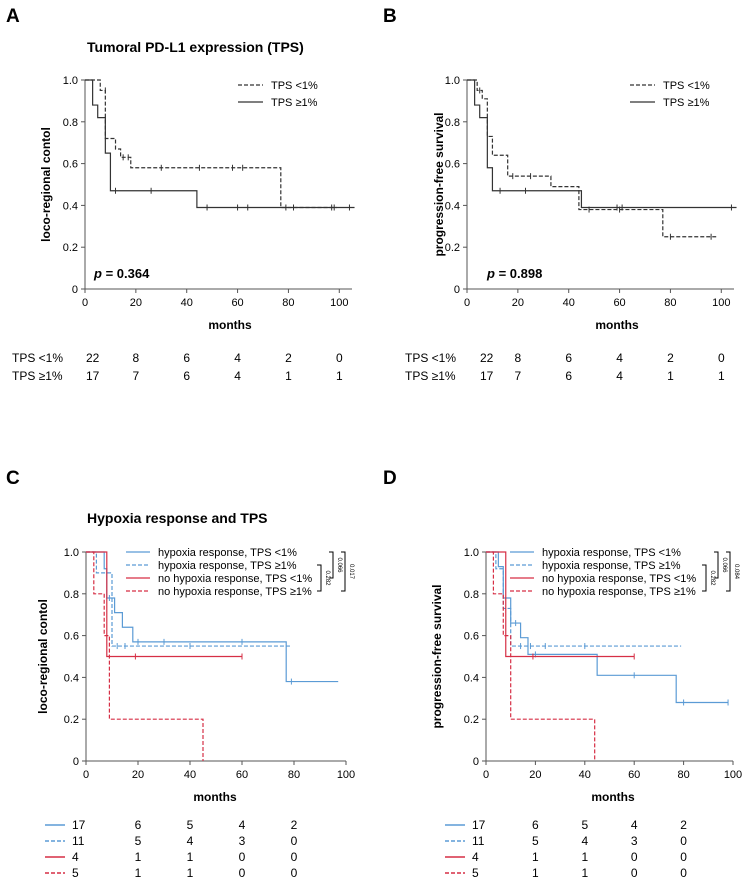  Describe the element at coordinates (619, 376) in the screenshot. I see `panel-b-risk-value: 4` at that location.